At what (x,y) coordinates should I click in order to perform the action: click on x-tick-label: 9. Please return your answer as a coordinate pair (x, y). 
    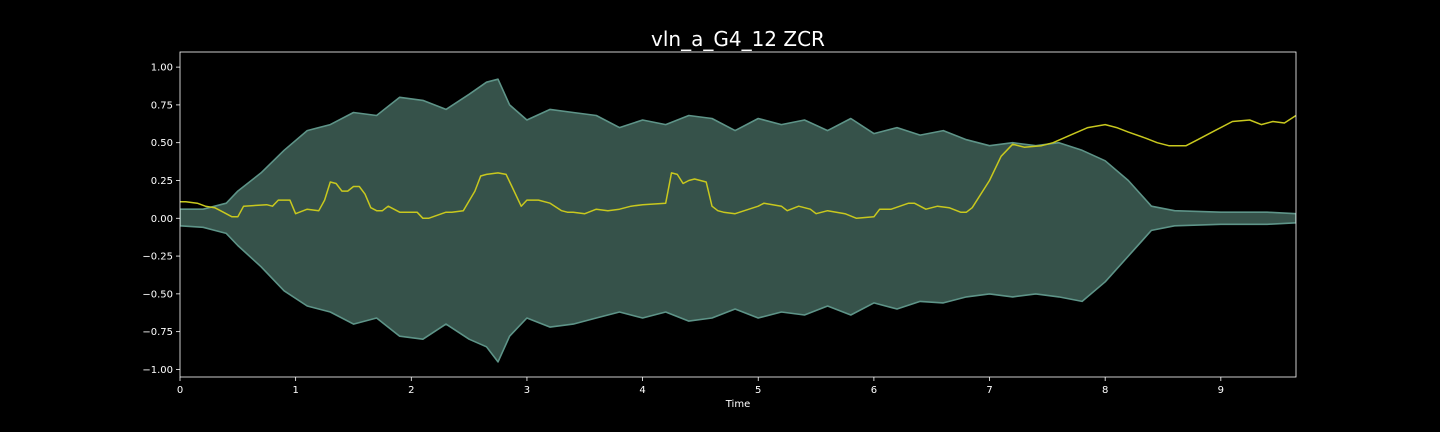
    Looking at the image, I should click on (1221, 390).